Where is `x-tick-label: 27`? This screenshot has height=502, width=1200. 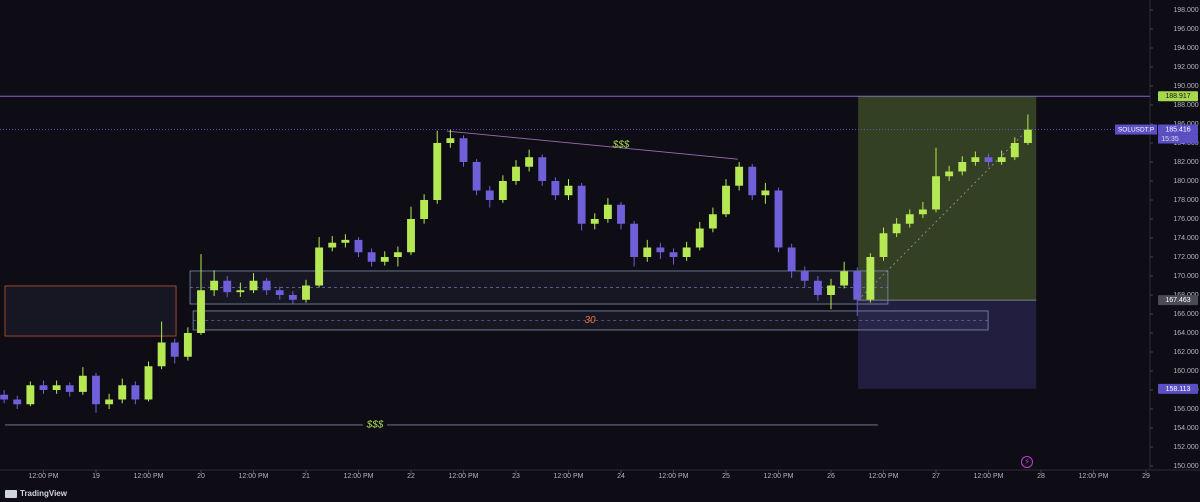
x-tick-label: 27 is located at coordinates (936, 476).